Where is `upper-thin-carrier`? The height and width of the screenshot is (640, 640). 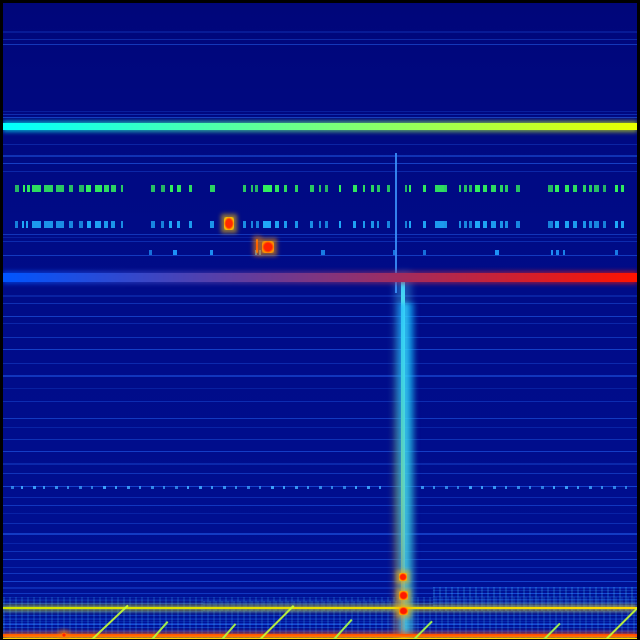 upper-thin-carrier is located at coordinates (396, 223).